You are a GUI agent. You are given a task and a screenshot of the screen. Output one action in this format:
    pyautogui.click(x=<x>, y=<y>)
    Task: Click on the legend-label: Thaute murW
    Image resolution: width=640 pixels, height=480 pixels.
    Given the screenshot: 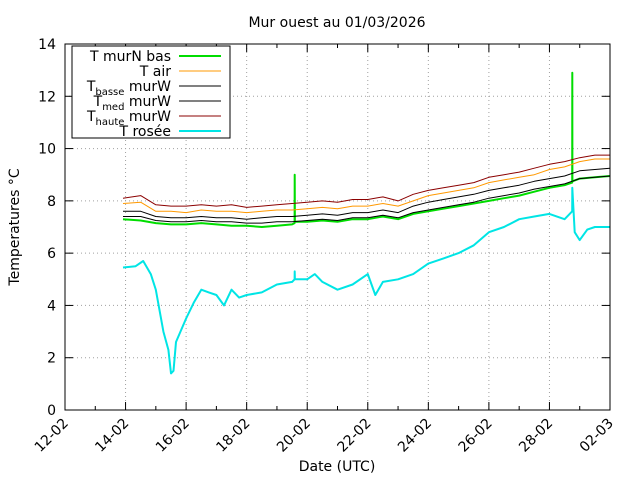 What is the action you would take?
    pyautogui.click(x=128, y=118)
    